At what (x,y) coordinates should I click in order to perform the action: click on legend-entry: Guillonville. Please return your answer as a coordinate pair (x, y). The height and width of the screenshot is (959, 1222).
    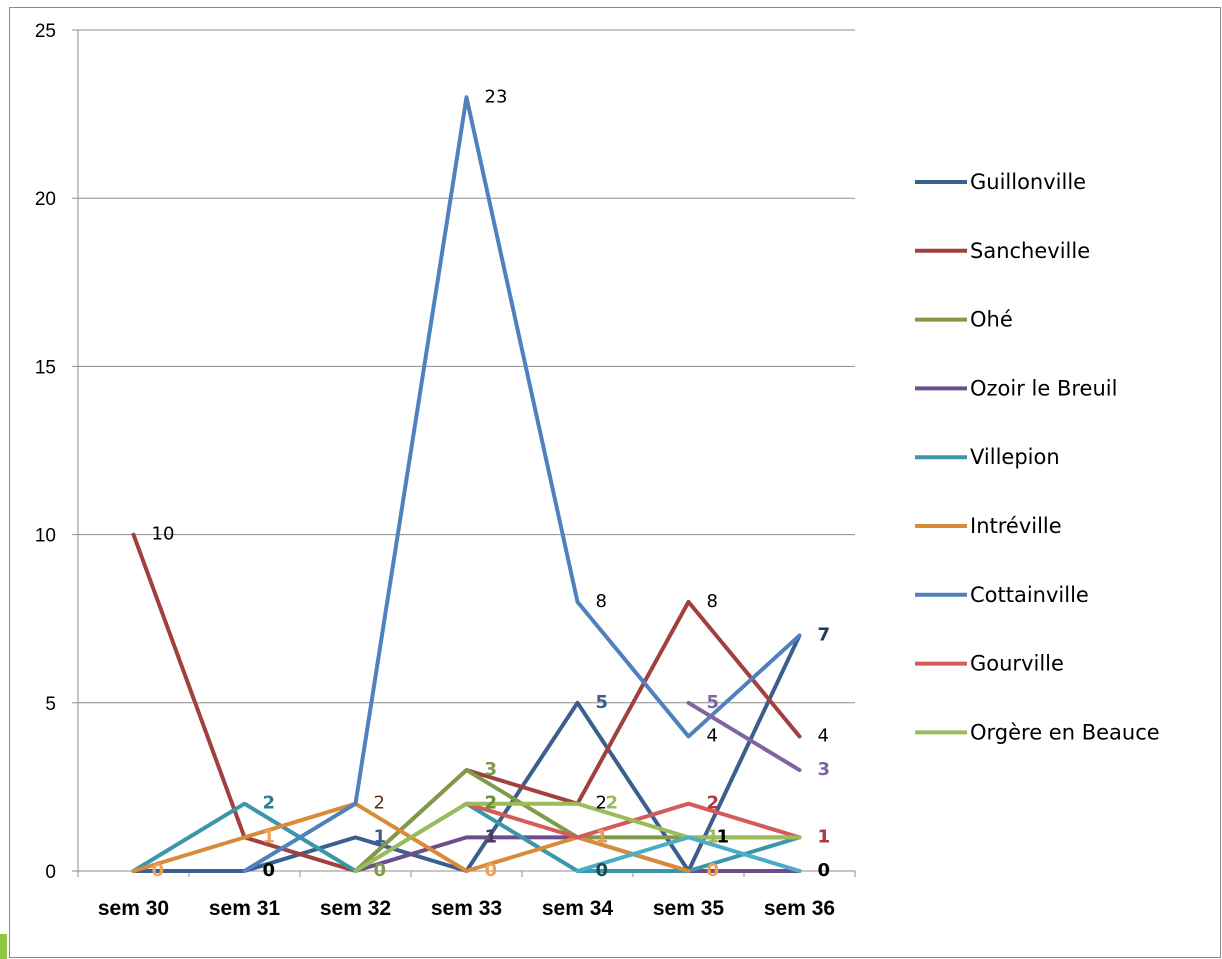
    Looking at the image, I should click on (1028, 182).